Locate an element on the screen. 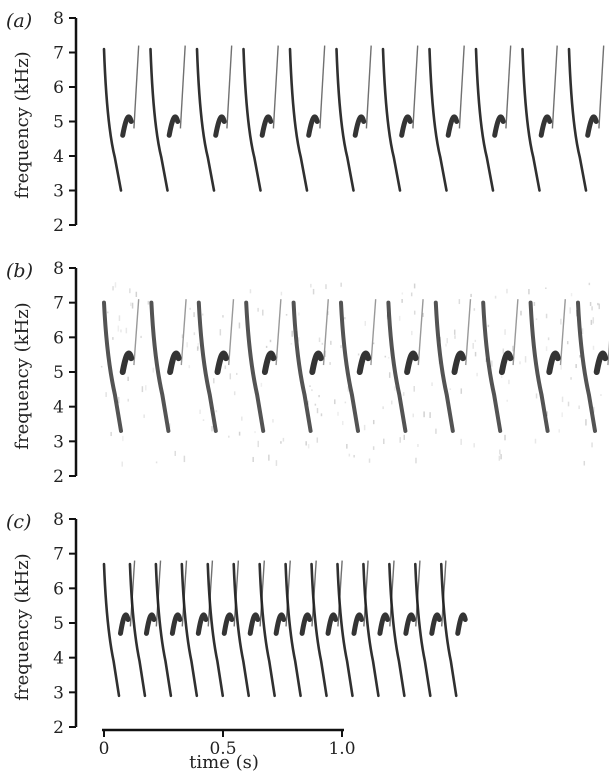  y-tick-label: 2 is located at coordinates (58, 728).